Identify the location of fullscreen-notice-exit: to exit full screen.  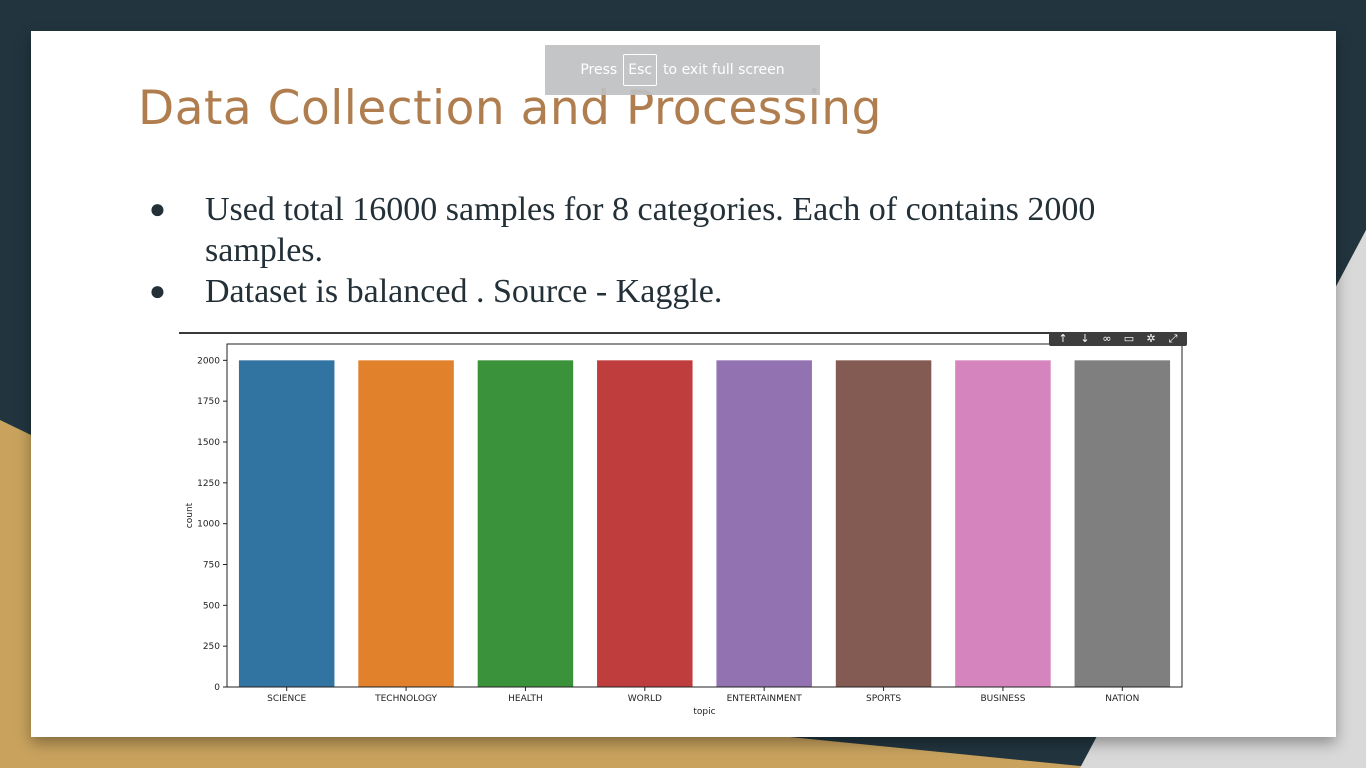
(724, 70).